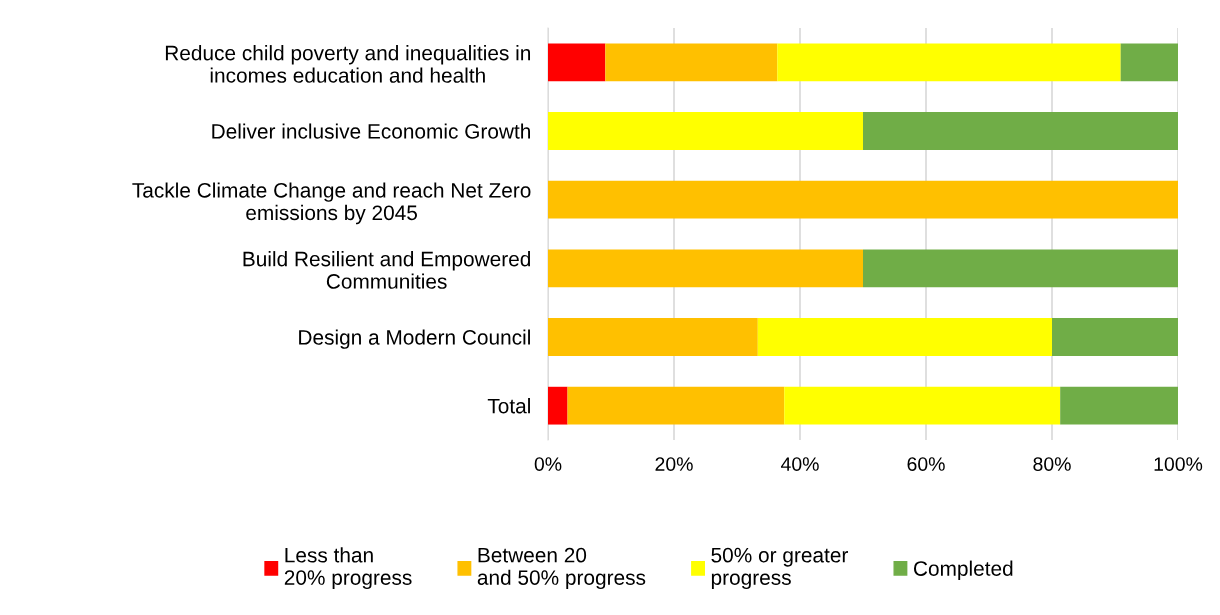 The image size is (1220, 615). What do you see at coordinates (780, 568) in the screenshot?
I see `legend-label: 50% or greater progress` at bounding box center [780, 568].